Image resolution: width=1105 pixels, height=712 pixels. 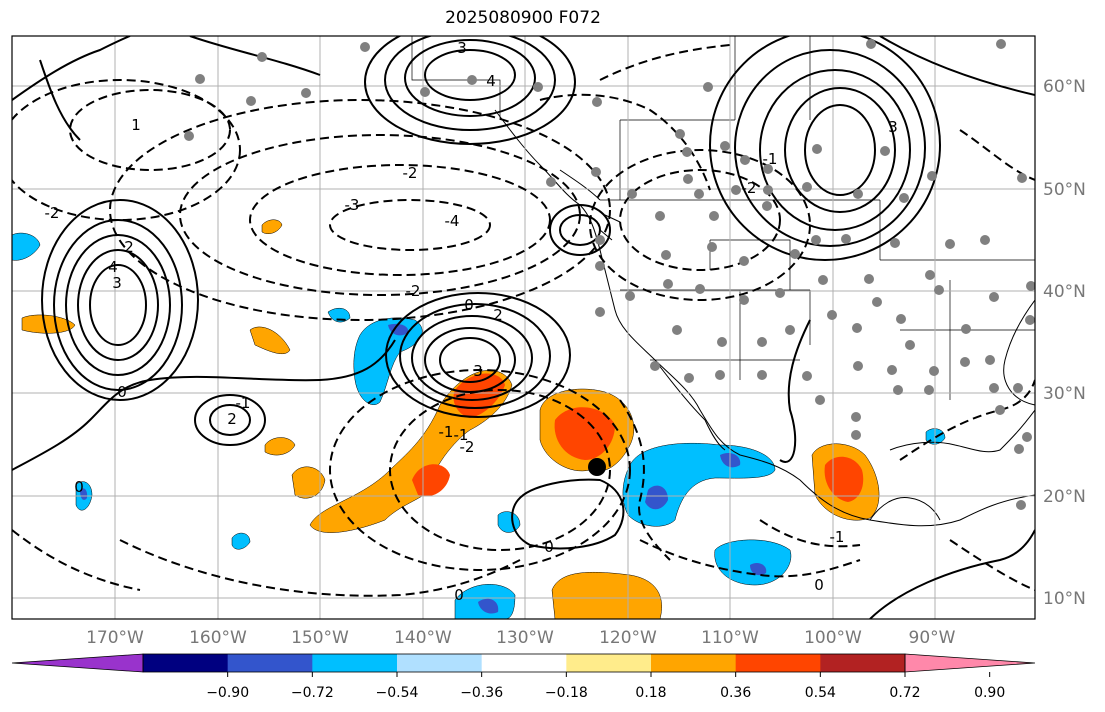 I want to click on colorbar-extend-high, so click(x=970, y=663).